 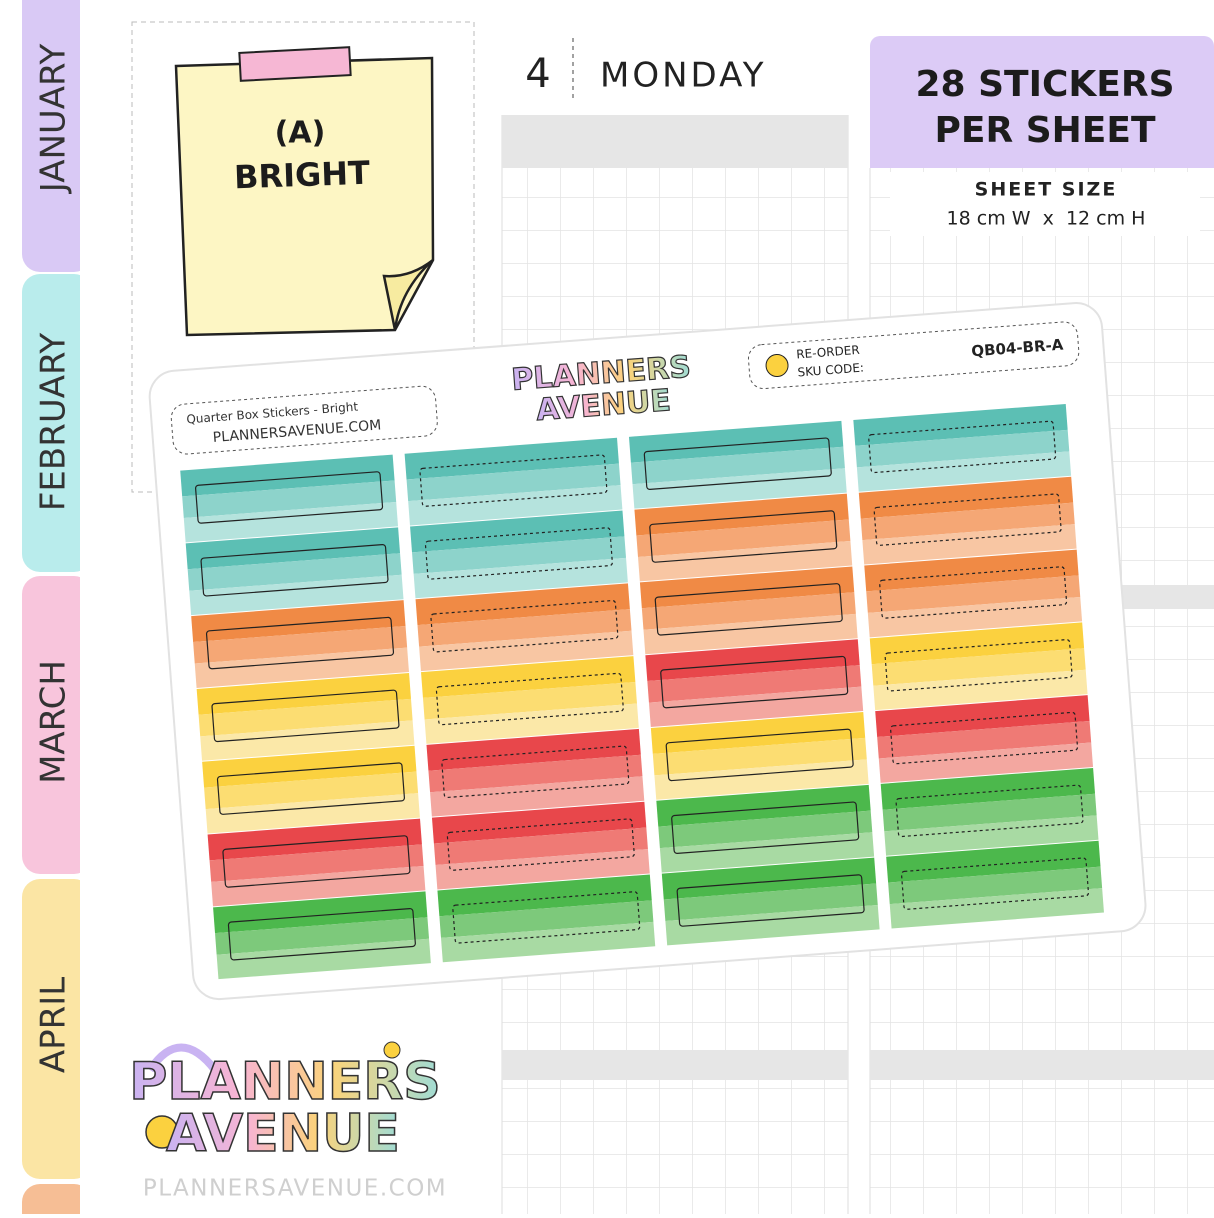 I want to click on sticky-note, so click(x=304, y=196).